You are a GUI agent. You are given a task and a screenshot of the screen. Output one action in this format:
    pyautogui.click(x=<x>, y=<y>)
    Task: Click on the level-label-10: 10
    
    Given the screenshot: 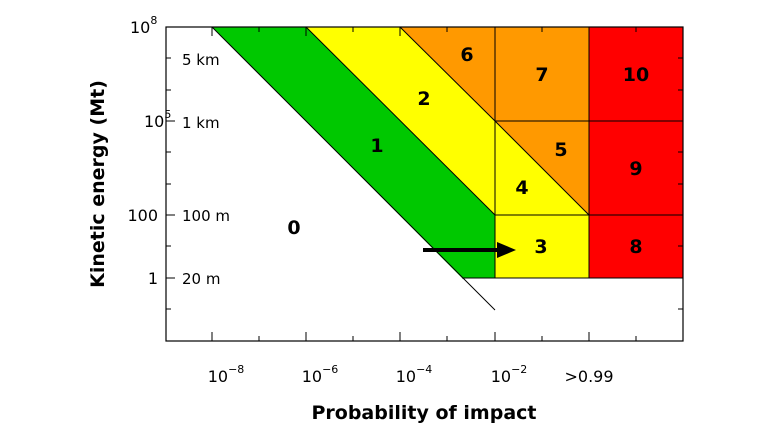 What is the action you would take?
    pyautogui.click(x=636, y=75)
    